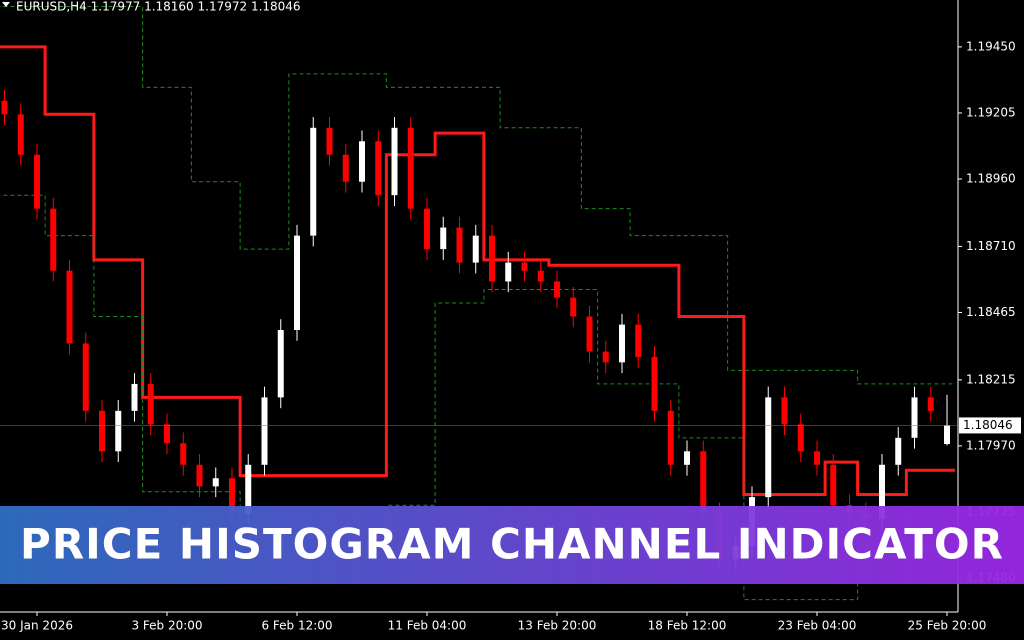 This screenshot has height=640, width=1024. What do you see at coordinates (6, 4) in the screenshot?
I see `menu-icon` at bounding box center [6, 4].